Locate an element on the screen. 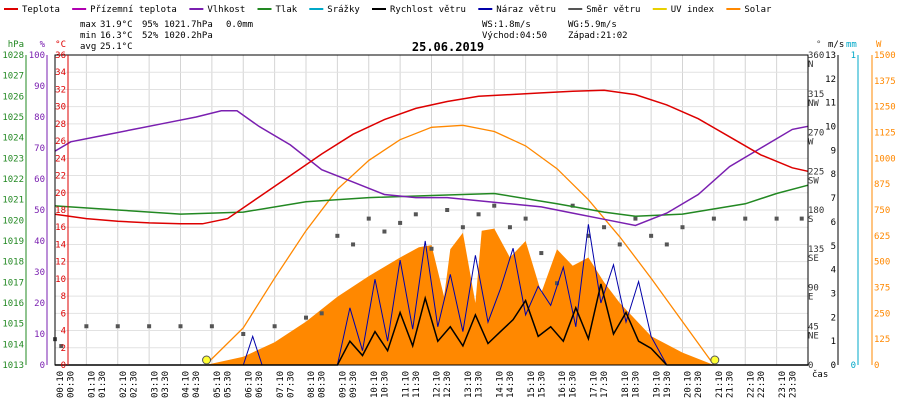 This screenshot has width=900, height=400. pressure-axis-title: hPa is located at coordinates (16, 45).